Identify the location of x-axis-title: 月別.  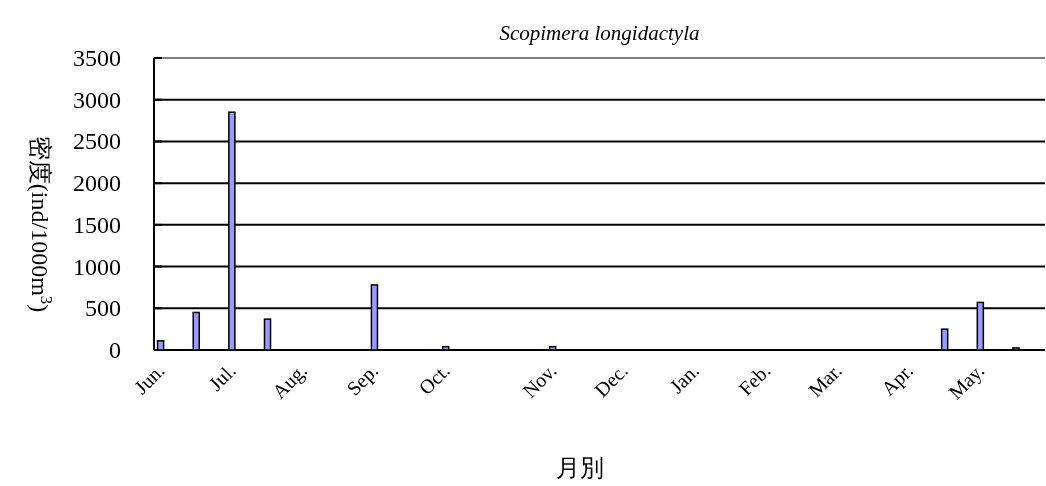
(580, 468).